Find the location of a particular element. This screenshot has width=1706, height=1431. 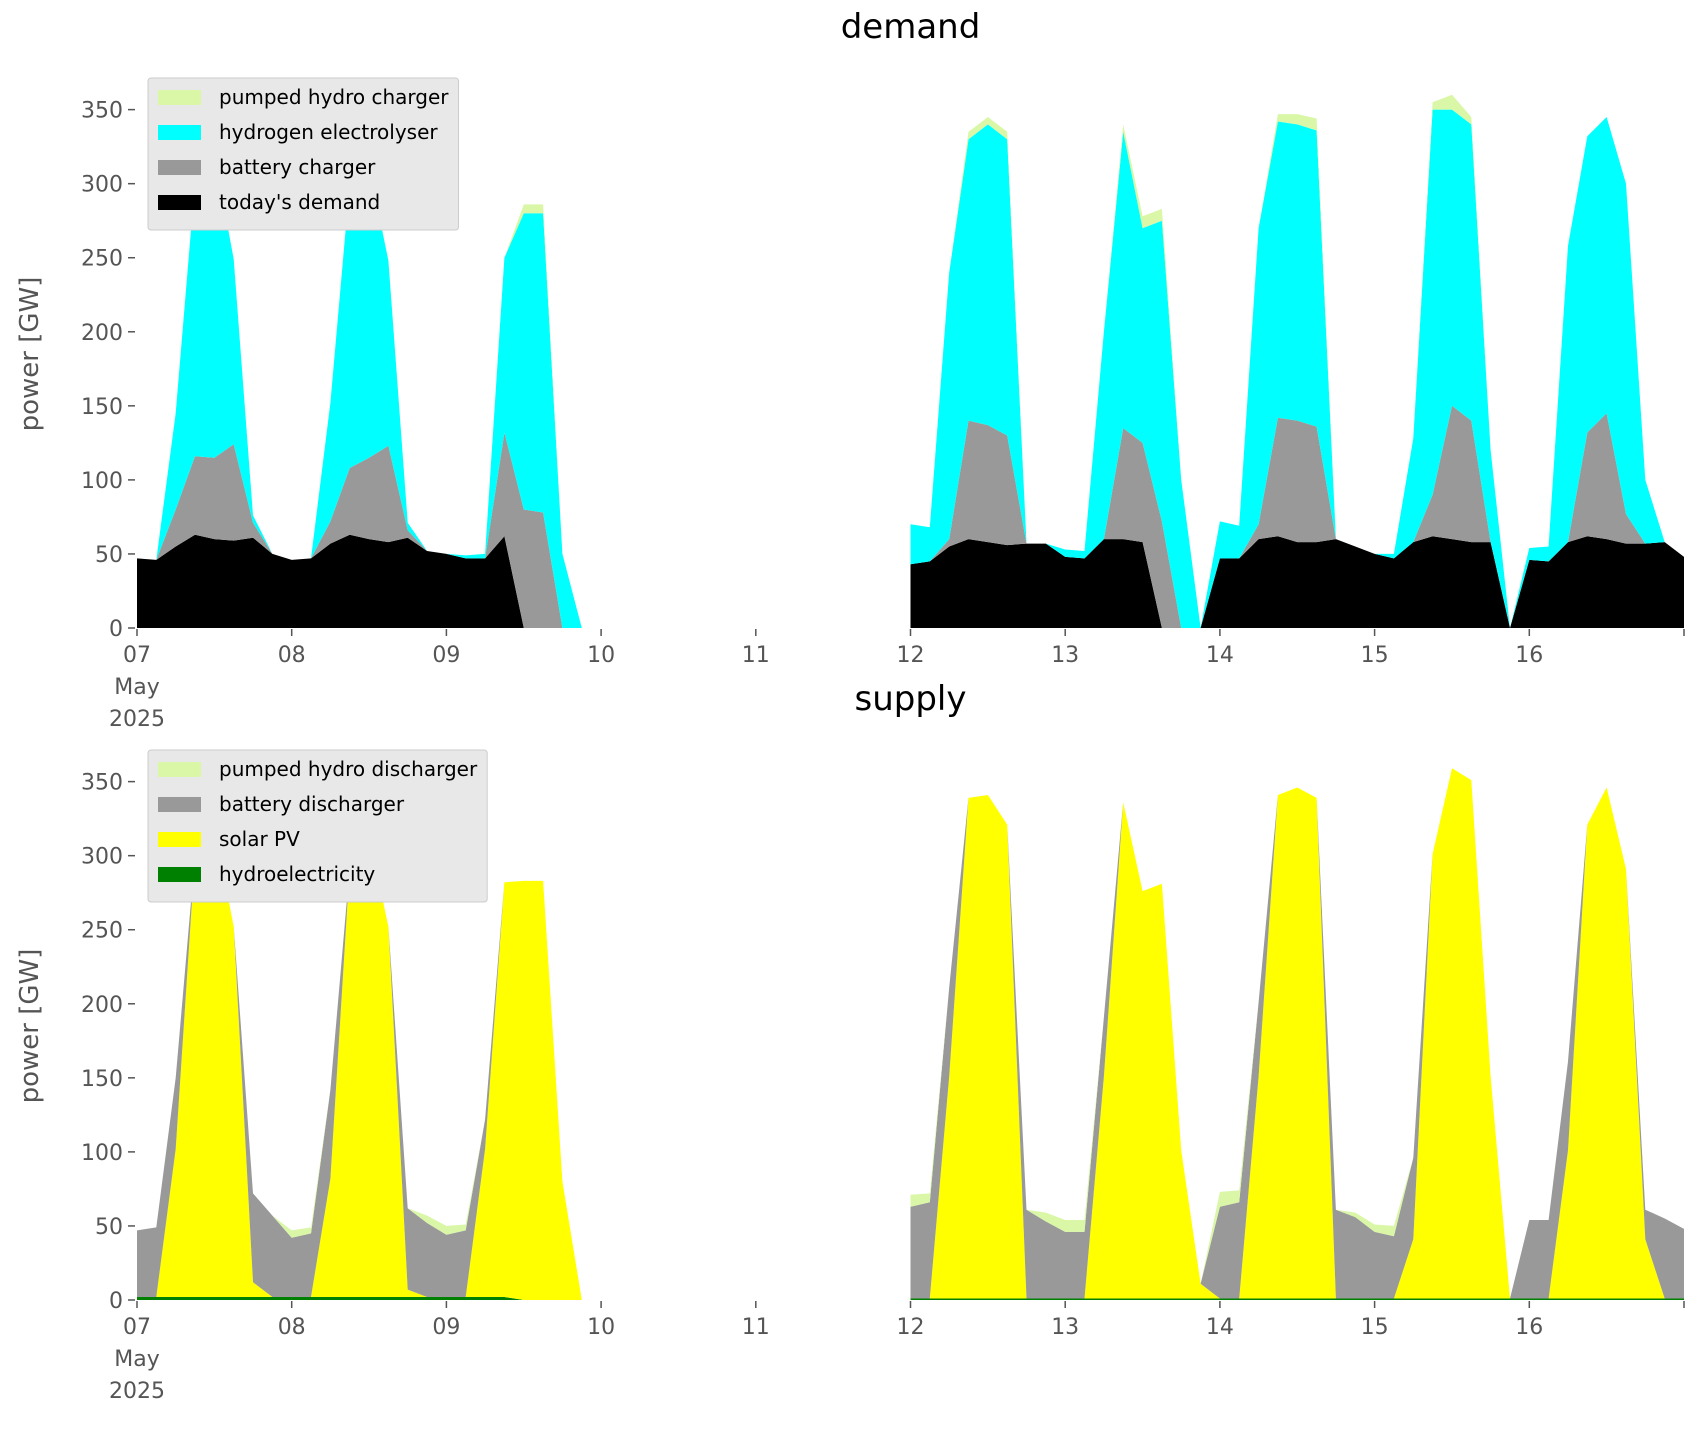

legend-label: hydrogen electrolyser is located at coordinates (328, 132).